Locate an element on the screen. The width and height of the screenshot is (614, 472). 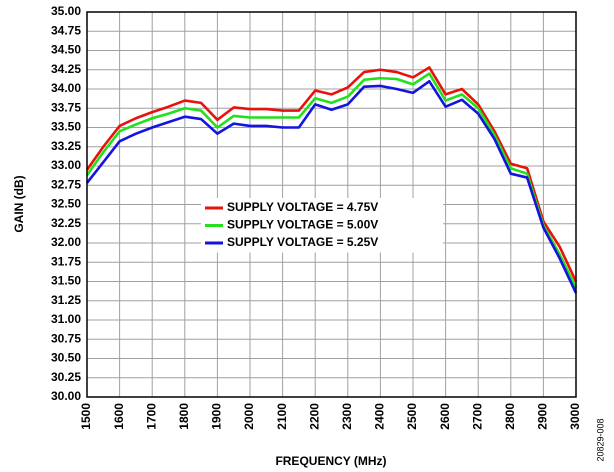
y-tick-label: 31.25 is located at coordinates (66, 300).